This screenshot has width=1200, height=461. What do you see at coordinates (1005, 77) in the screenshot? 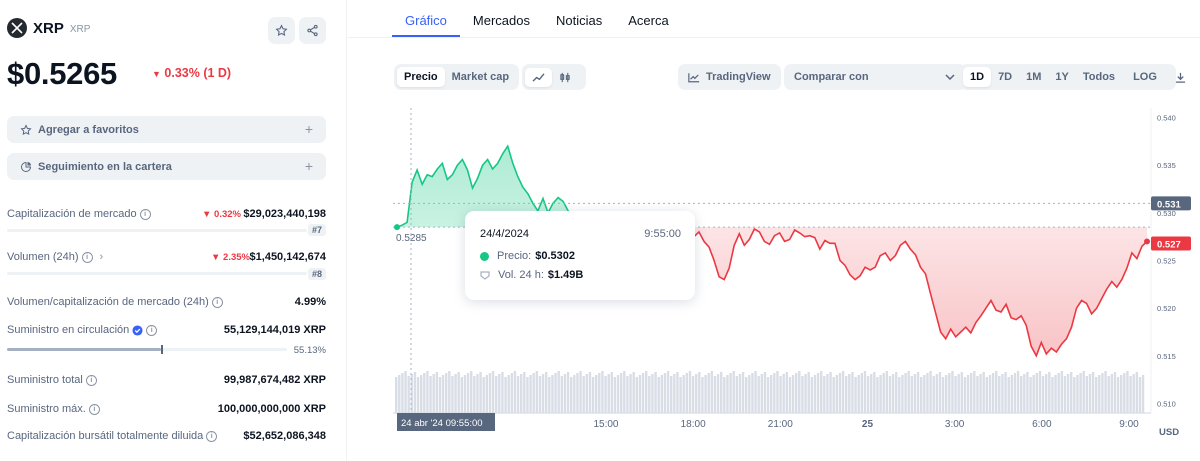
I see `range-7d: 7D` at bounding box center [1005, 77].